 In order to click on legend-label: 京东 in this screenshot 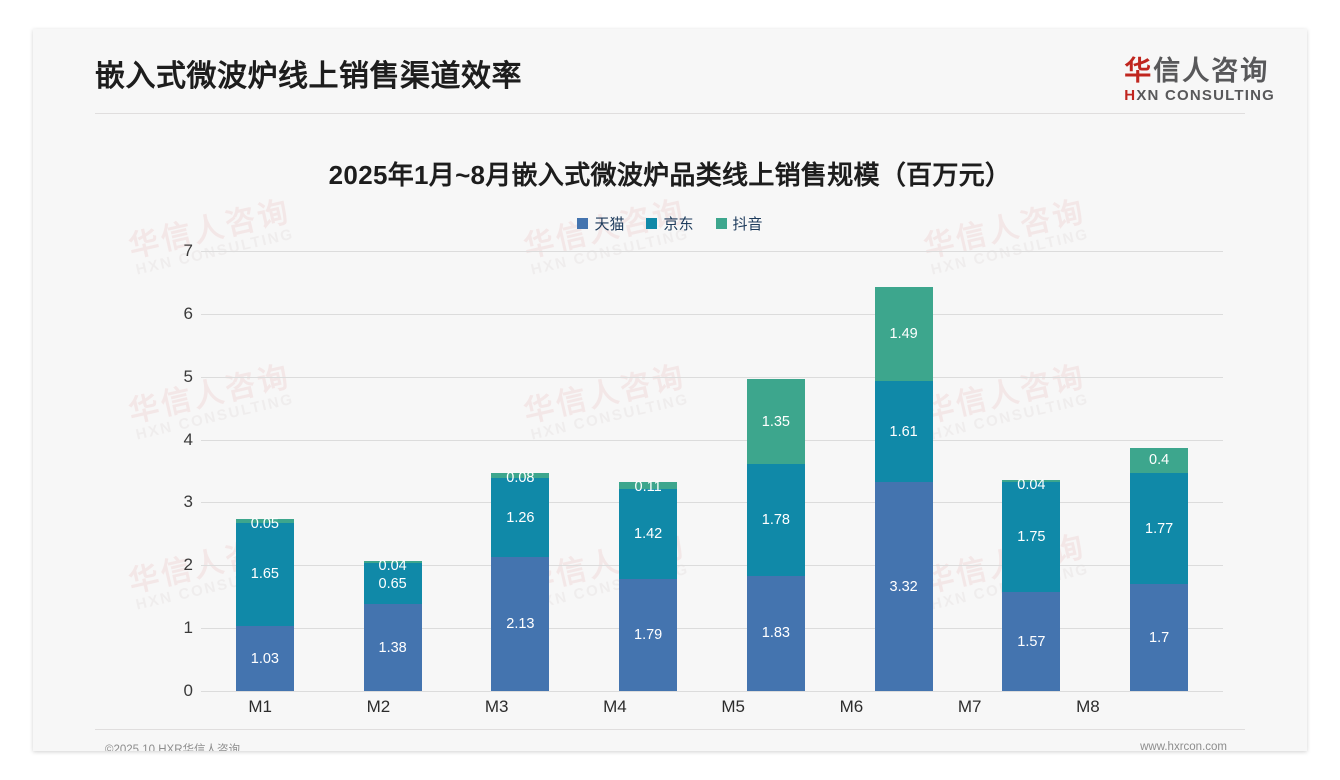, I will do `click(678, 224)`.